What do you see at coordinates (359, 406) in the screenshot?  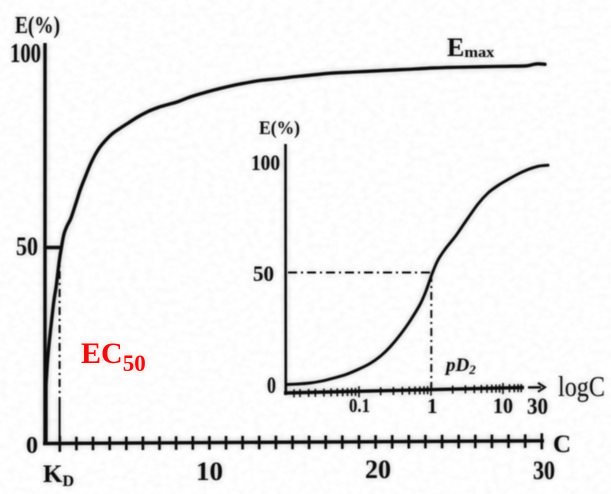 I see `svg-text: 0.1` at bounding box center [359, 406].